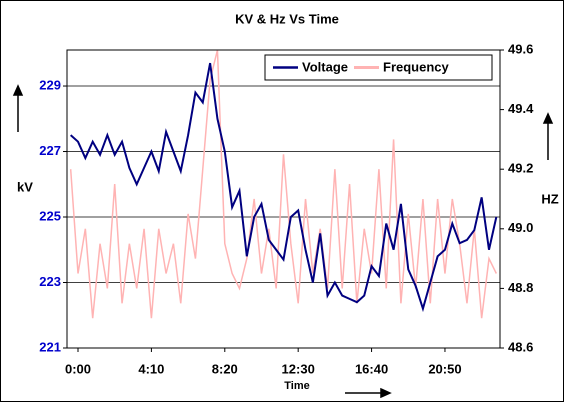  What do you see at coordinates (378, 67) in the screenshot?
I see `legend: Voltage Frequency` at bounding box center [378, 67].